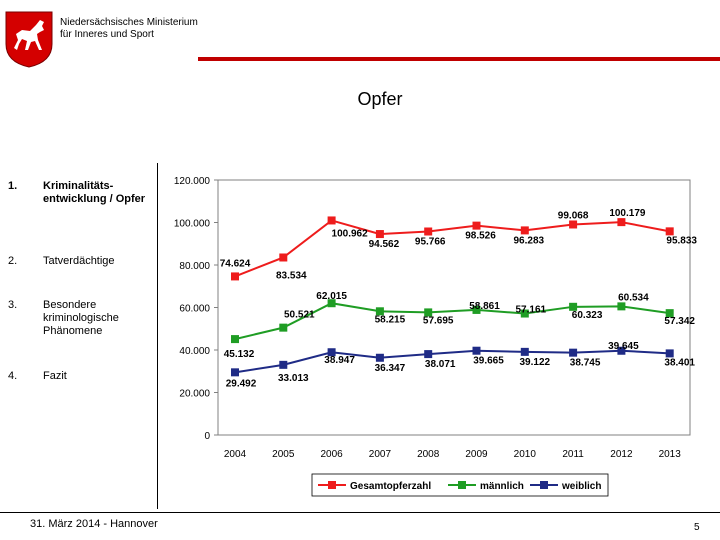 The height and width of the screenshot is (540, 720). Describe the element at coordinates (192, 181) in the screenshot. I see `y-tick-label: 120.000` at that location.